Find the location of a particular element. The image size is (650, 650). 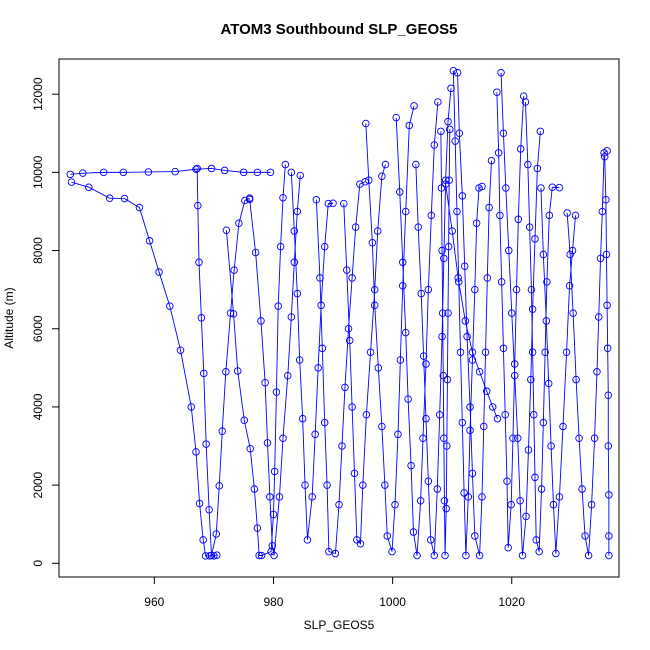

x-axis-label: SLP_GEOS5 is located at coordinates (339, 625).